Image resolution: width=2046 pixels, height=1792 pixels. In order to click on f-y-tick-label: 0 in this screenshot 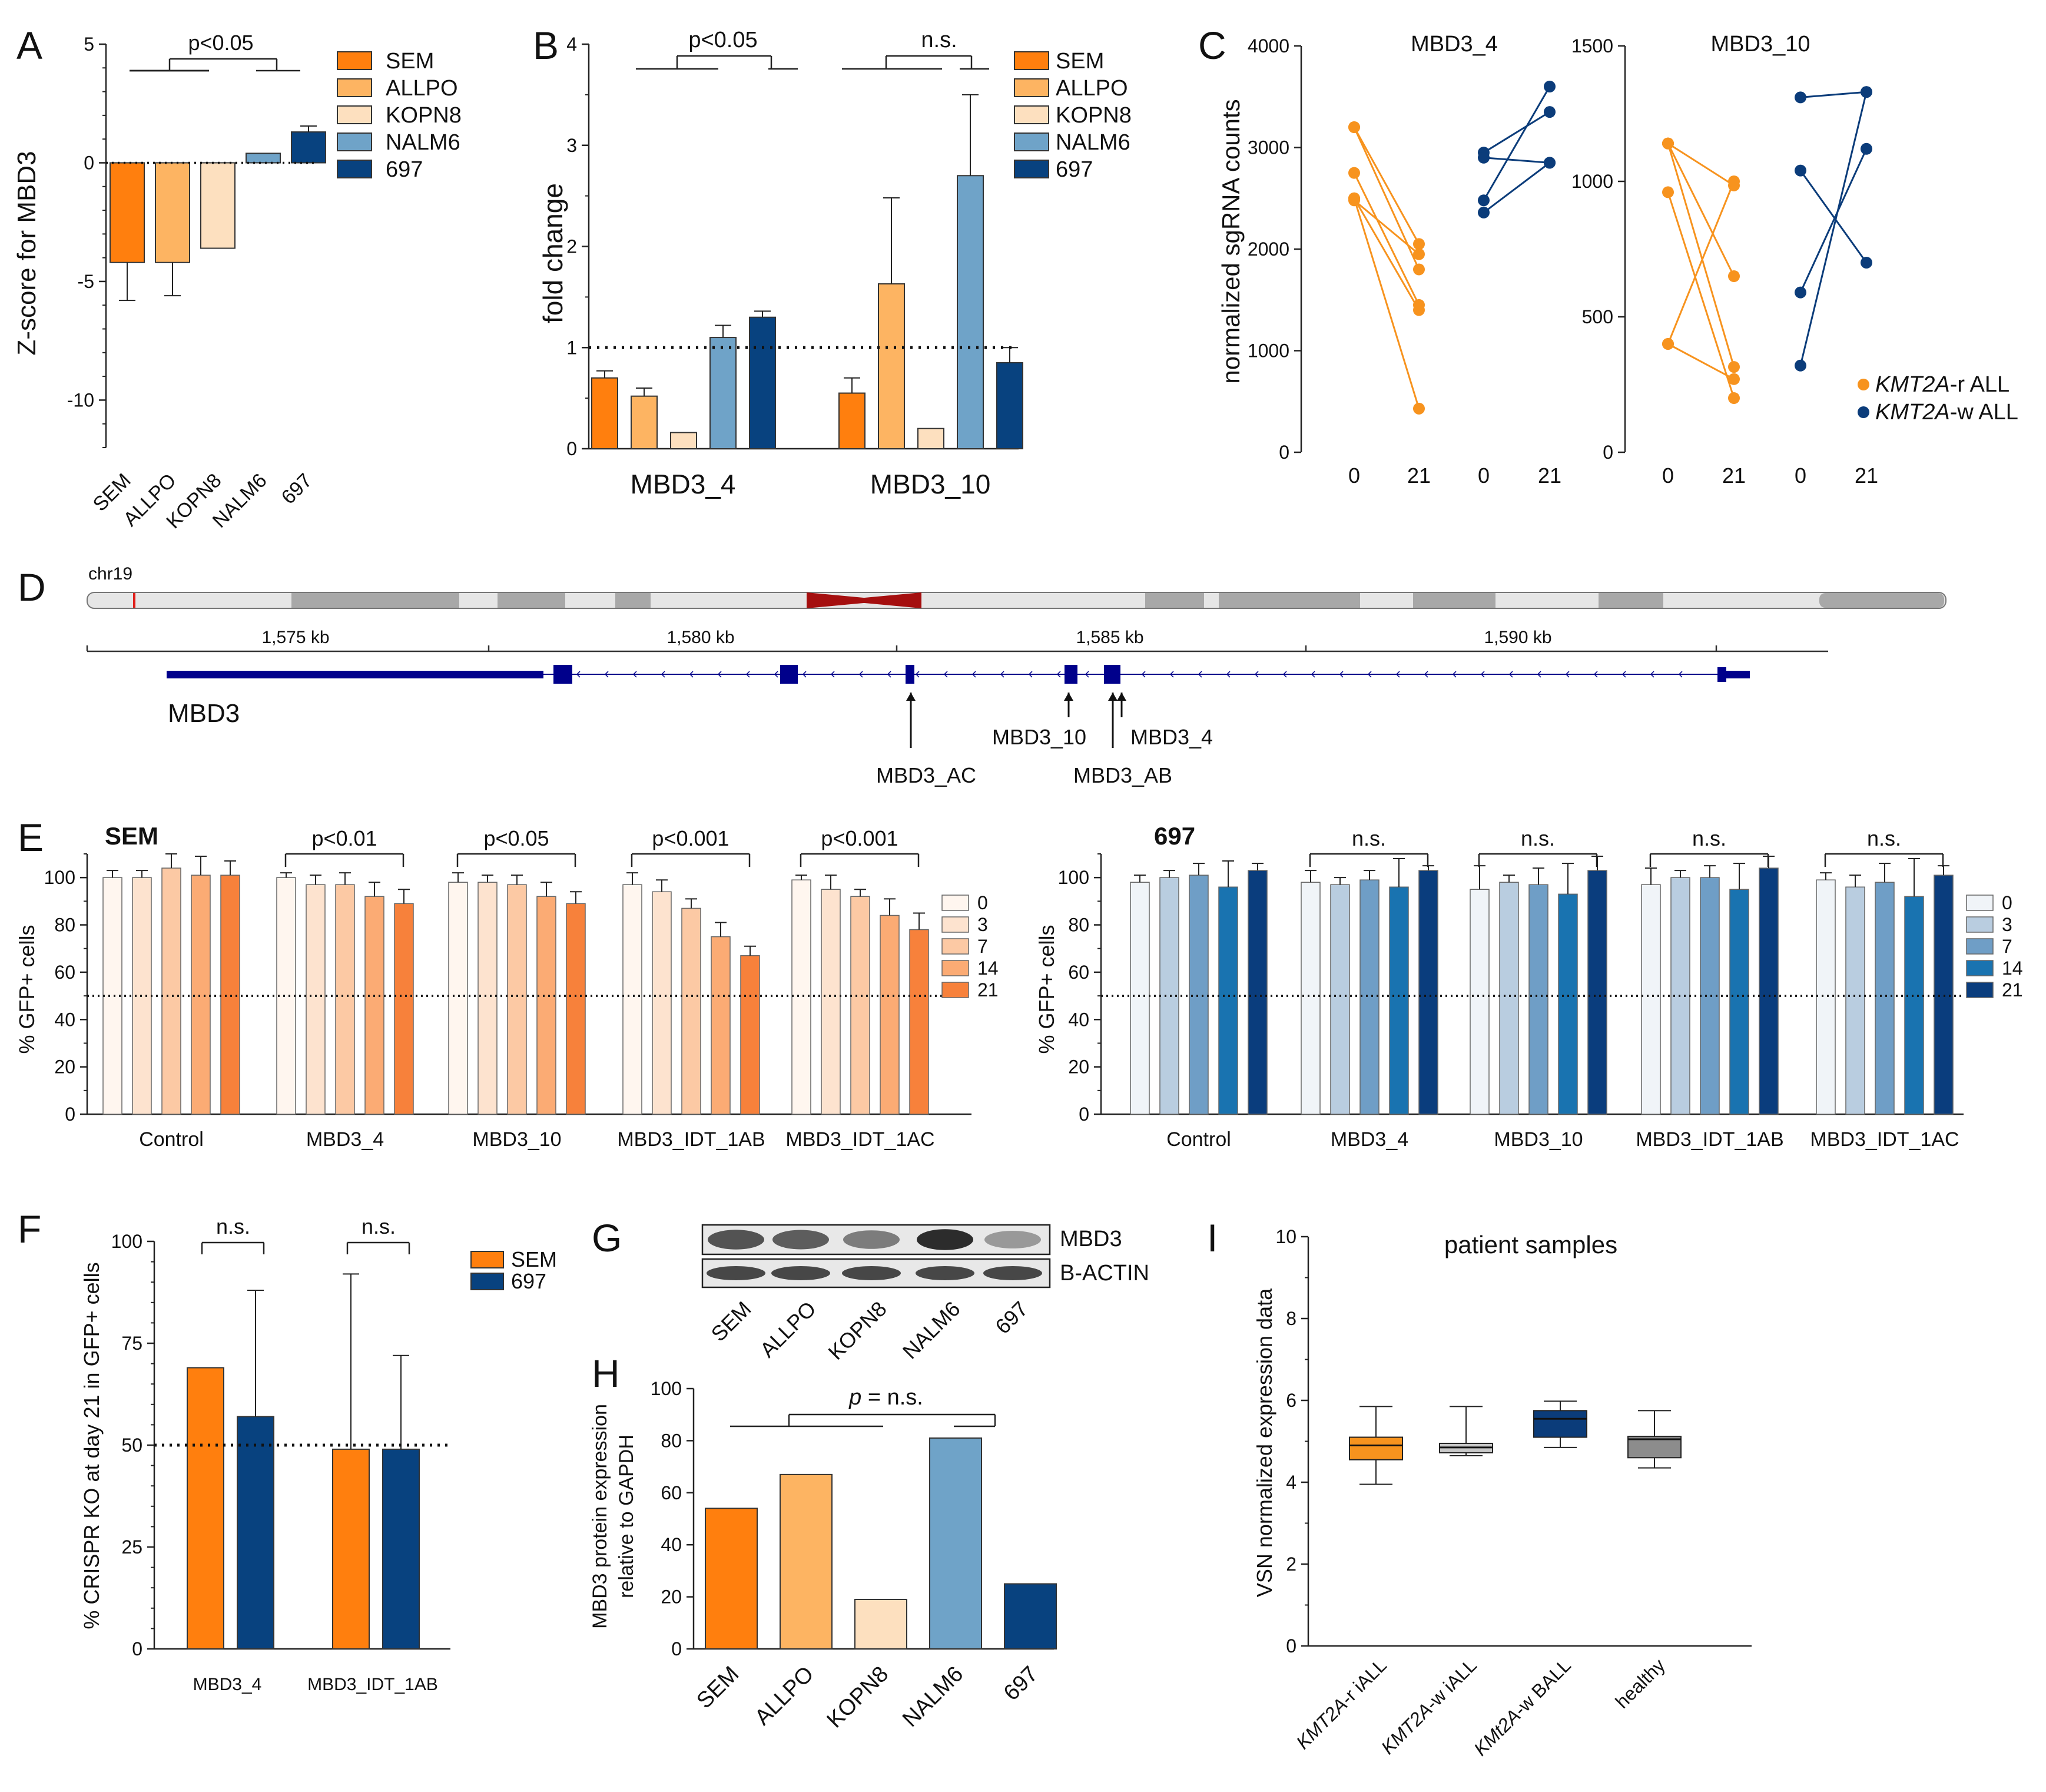, I will do `click(137, 1648)`.